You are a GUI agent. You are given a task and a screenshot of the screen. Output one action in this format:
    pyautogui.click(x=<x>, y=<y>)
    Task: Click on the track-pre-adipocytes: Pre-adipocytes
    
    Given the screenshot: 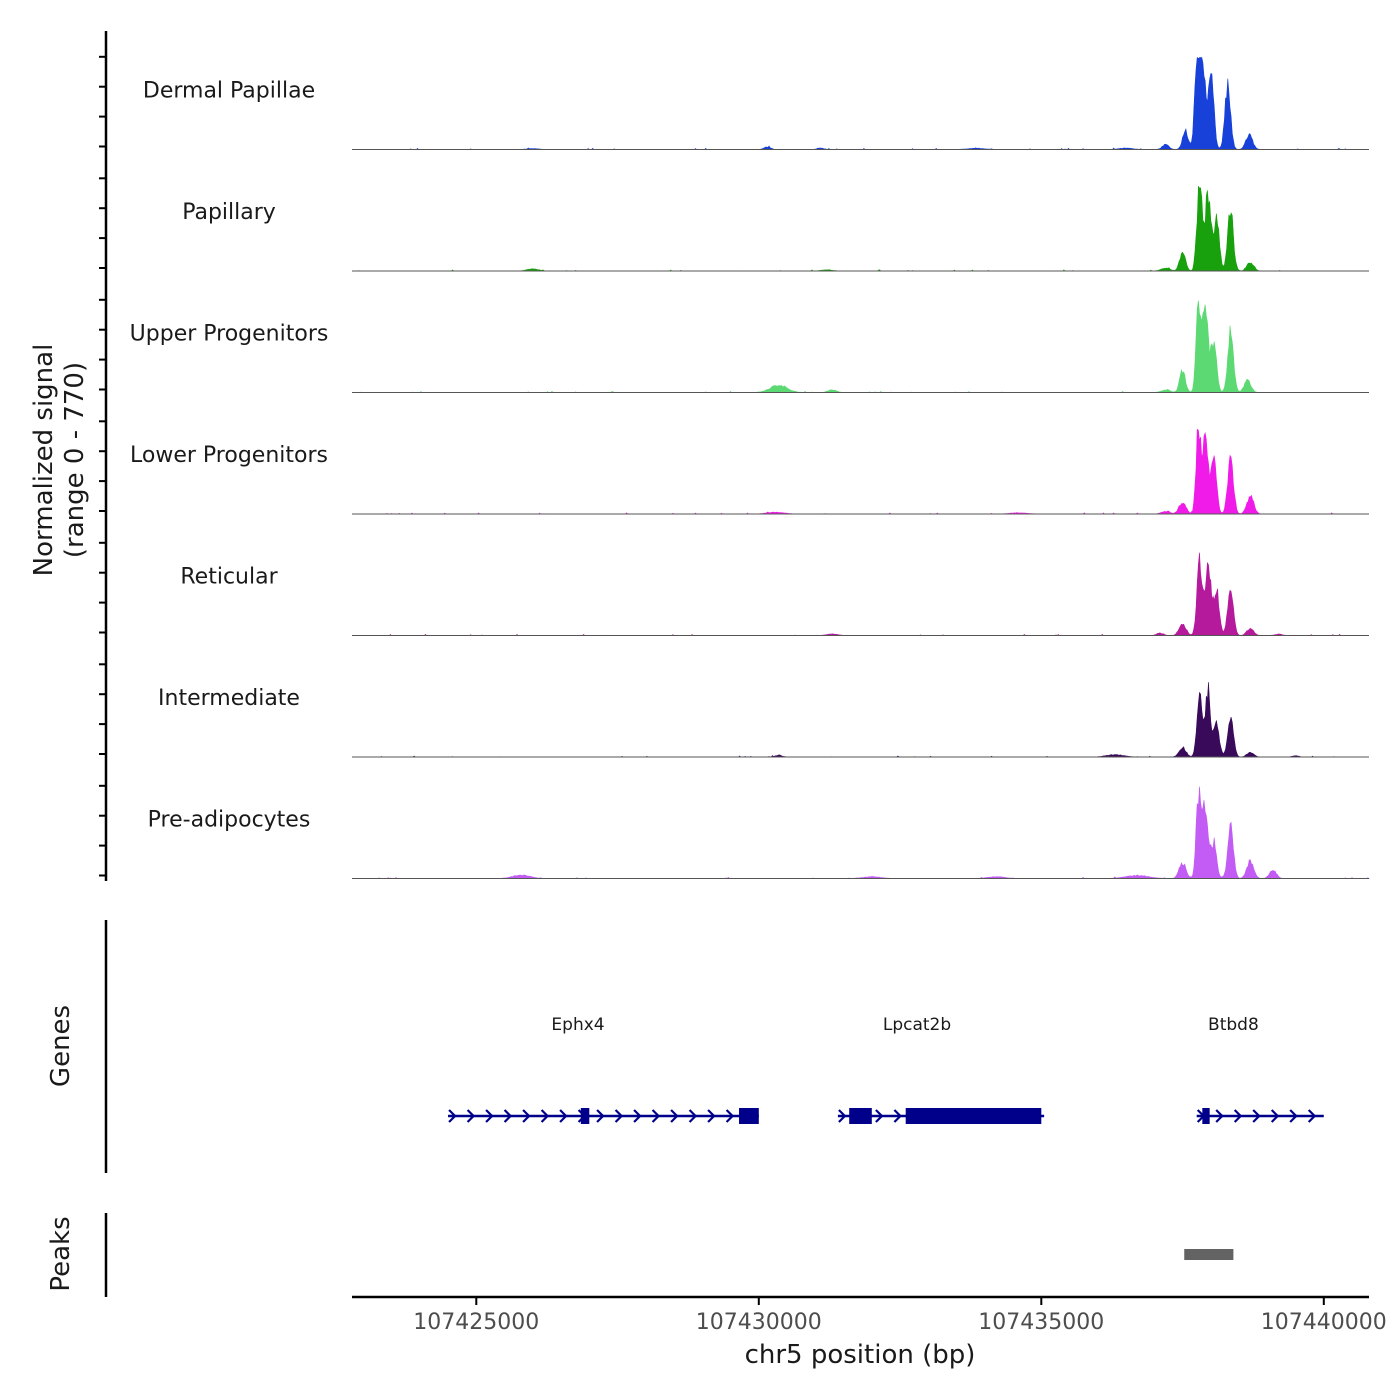 What is the action you would take?
    pyautogui.click(x=759, y=832)
    